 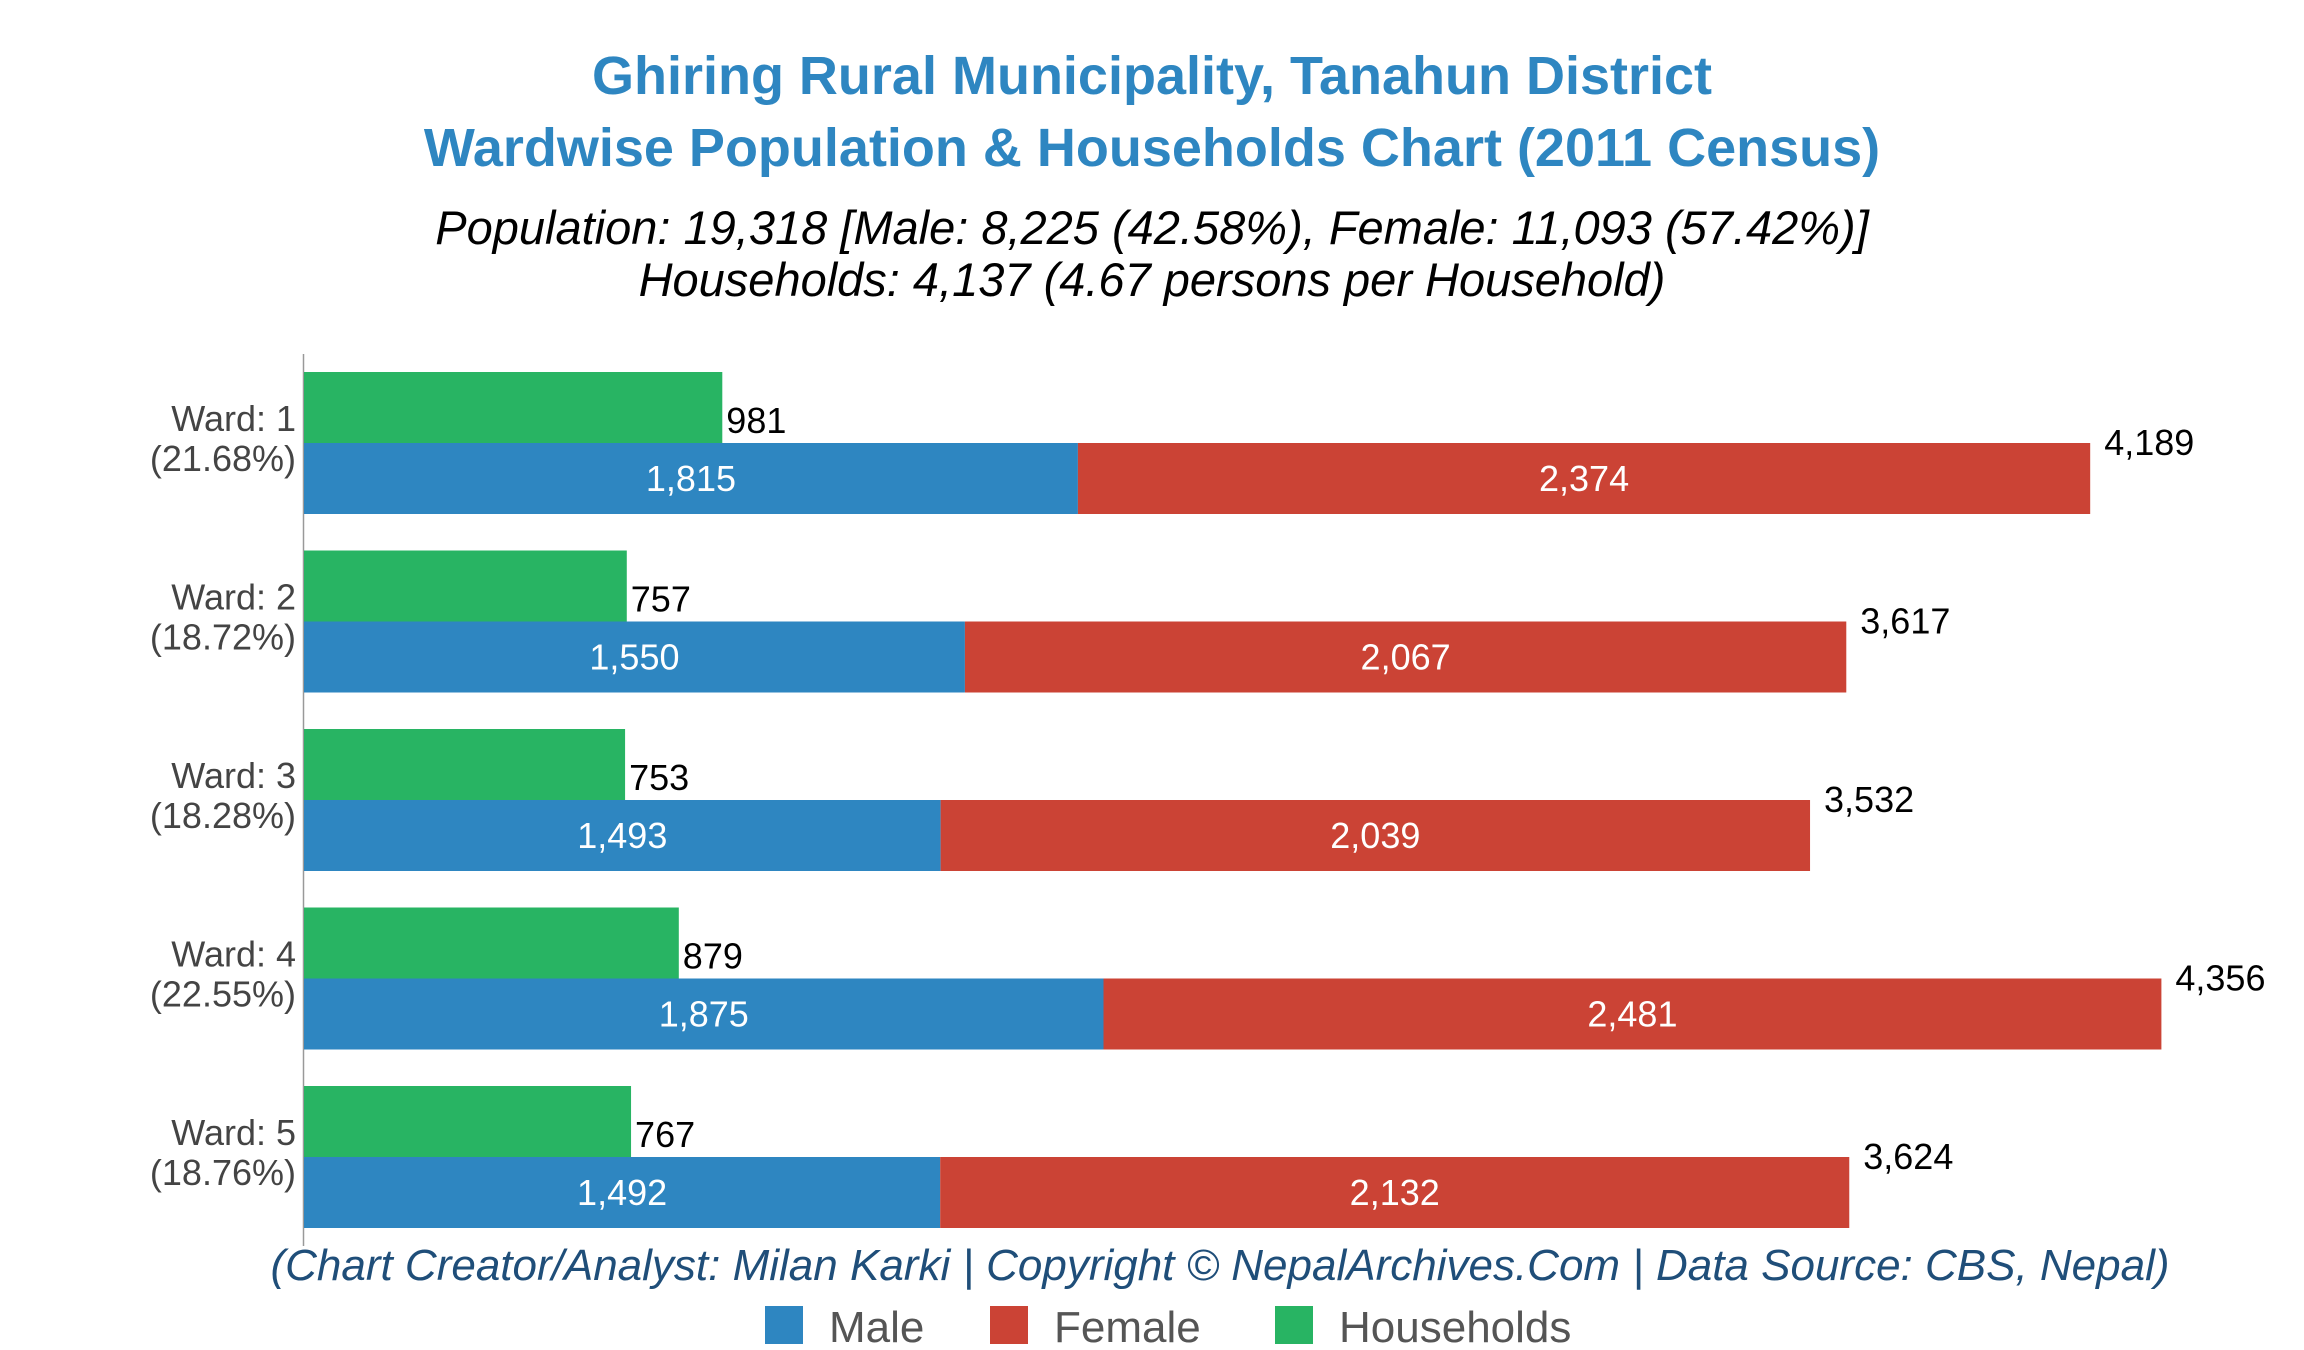 What do you see at coordinates (233, 597) in the screenshot?
I see `ward-label: Ward: 2` at bounding box center [233, 597].